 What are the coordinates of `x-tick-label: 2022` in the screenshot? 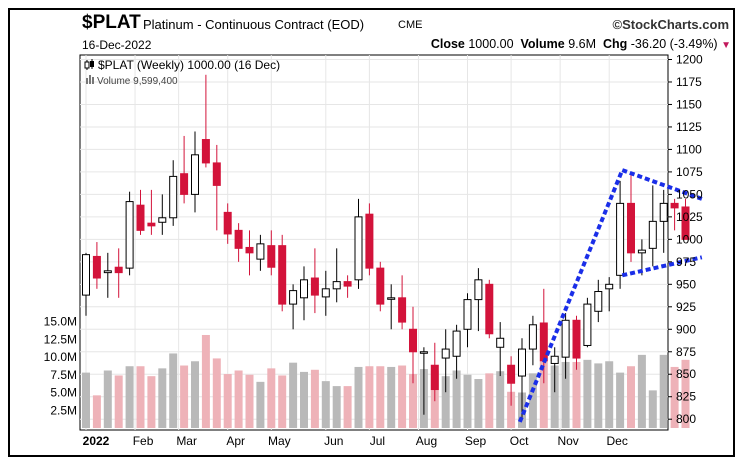 It's located at (96, 441).